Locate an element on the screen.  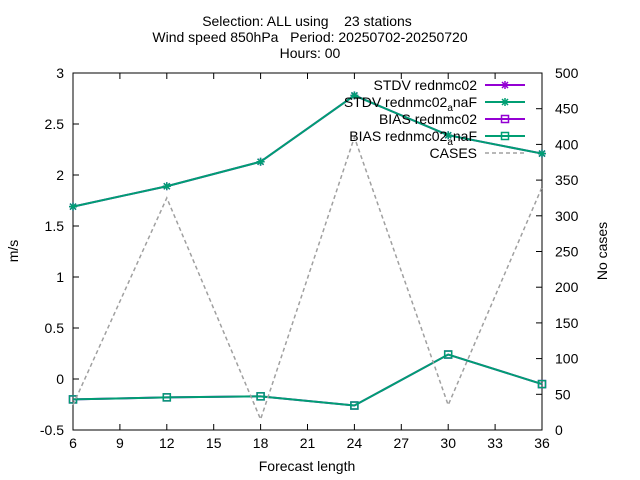
legend-label: STDV rednmc02 is located at coordinates (426, 85).